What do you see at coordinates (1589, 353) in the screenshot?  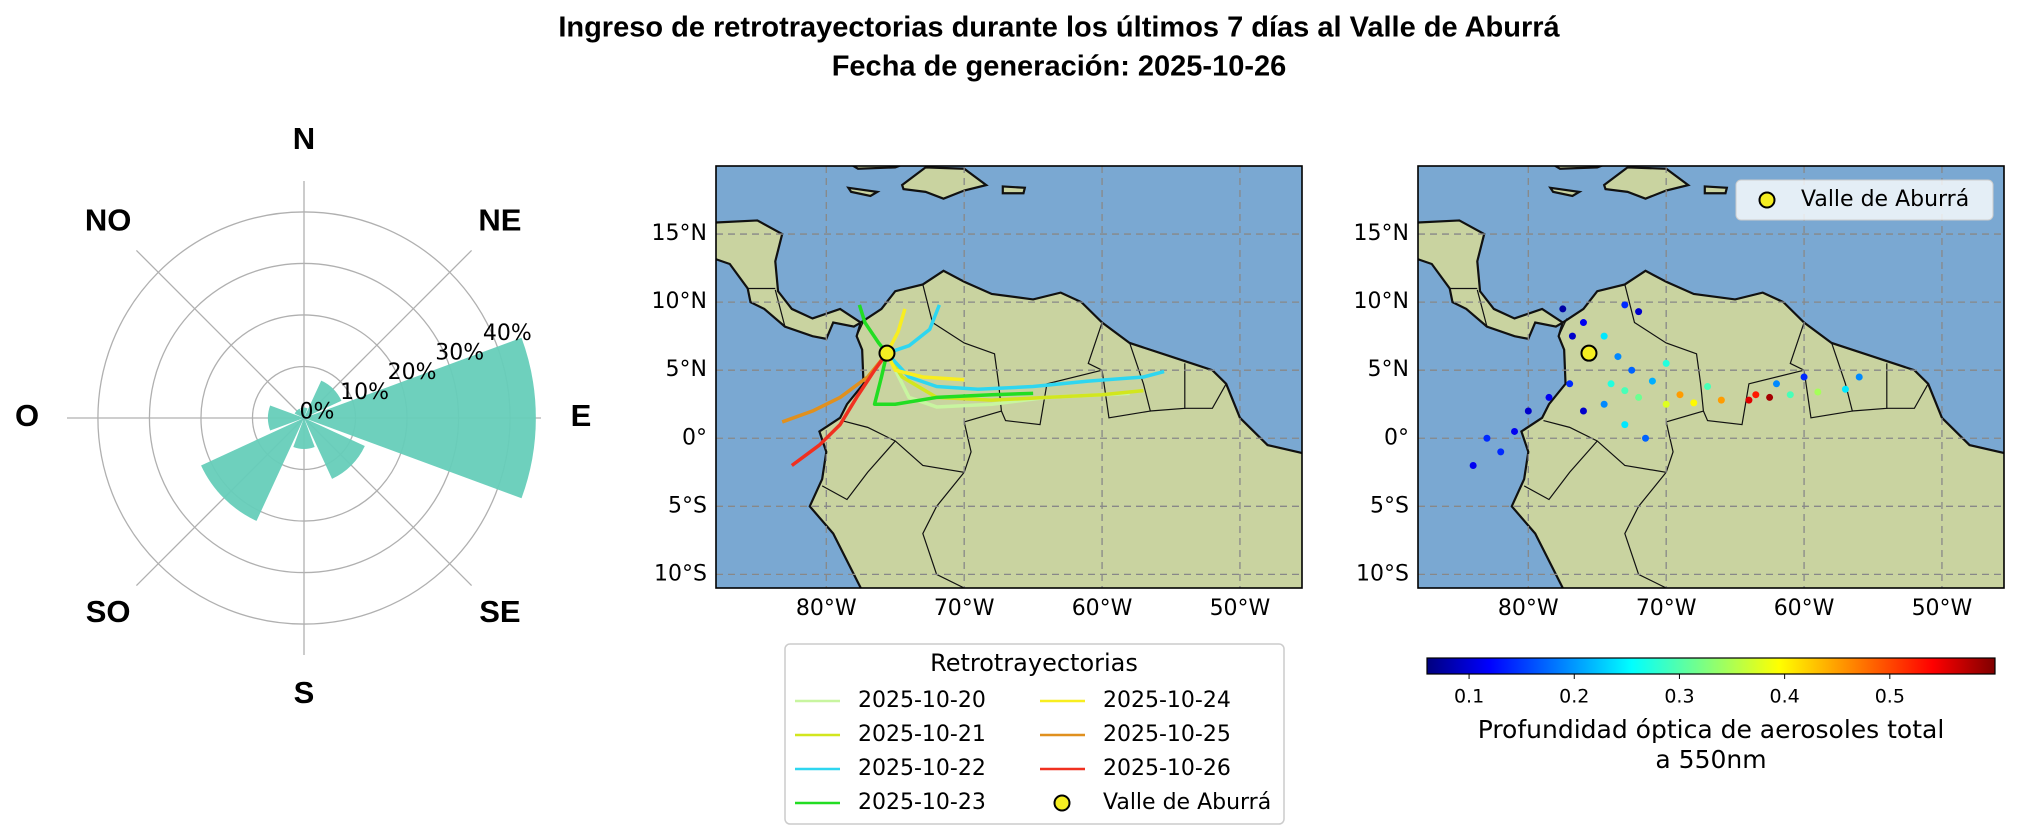 I see `site-marker` at bounding box center [1589, 353].